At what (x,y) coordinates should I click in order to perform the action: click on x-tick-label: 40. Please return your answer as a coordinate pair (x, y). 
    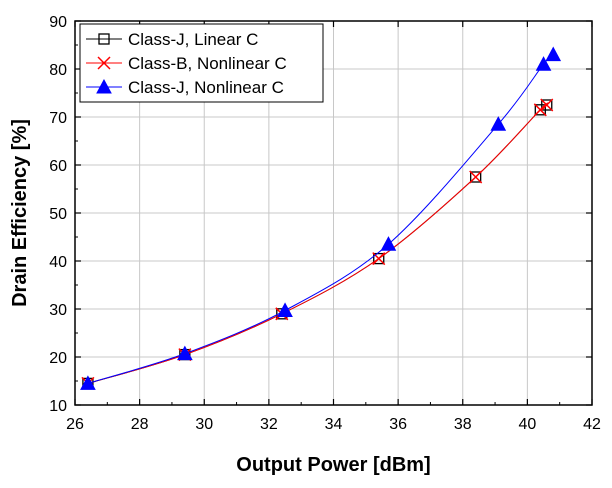
    Looking at the image, I should click on (527, 424).